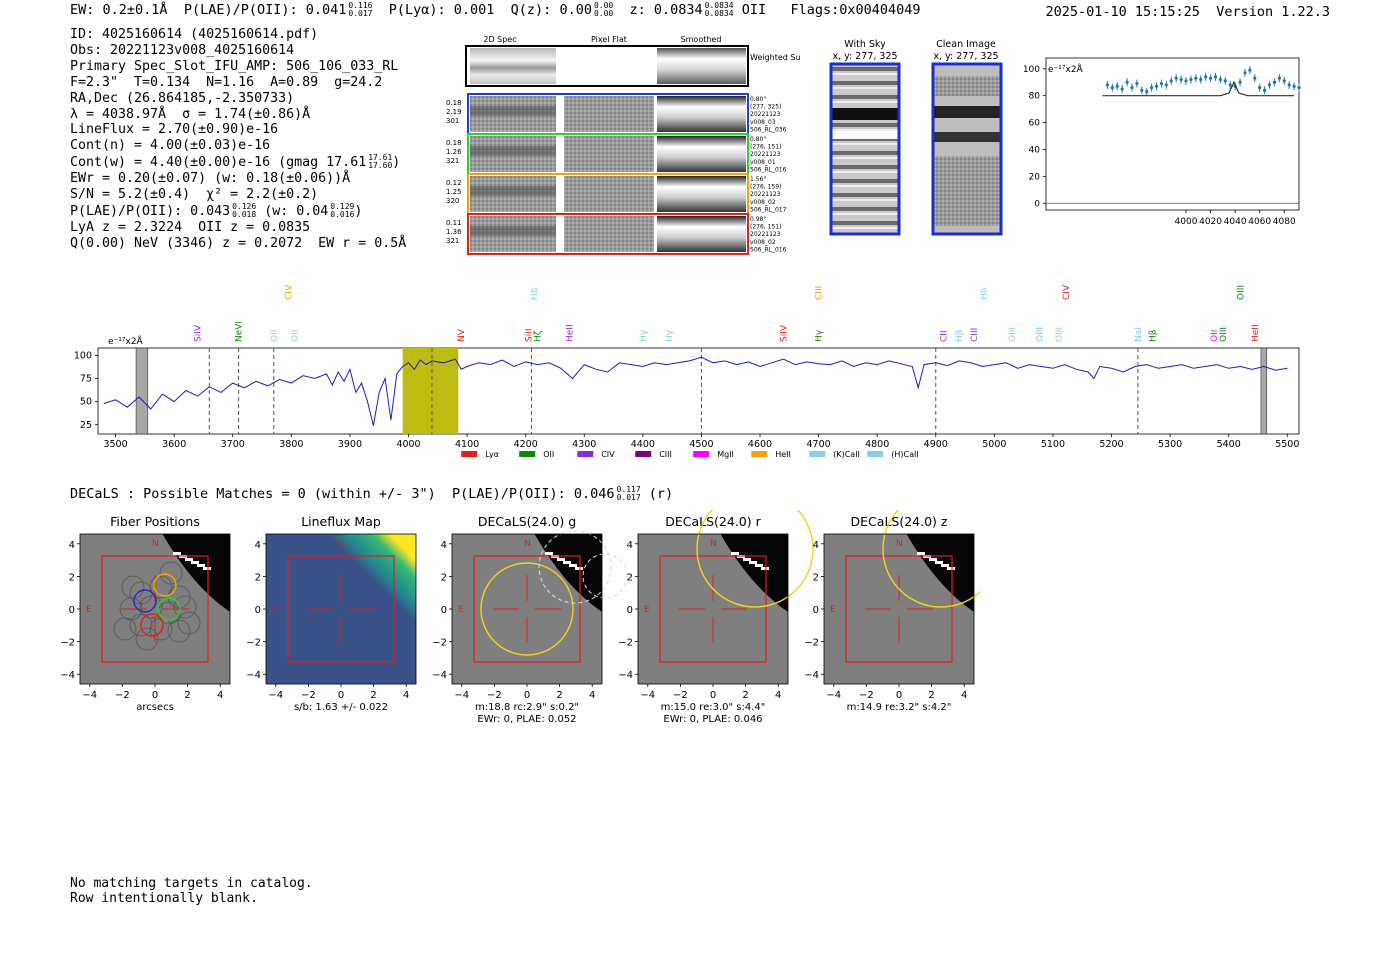 The image size is (1400, 953). Describe the element at coordinates (526, 444) in the screenshot. I see `spectrum-xtick-label: 4200` at that location.